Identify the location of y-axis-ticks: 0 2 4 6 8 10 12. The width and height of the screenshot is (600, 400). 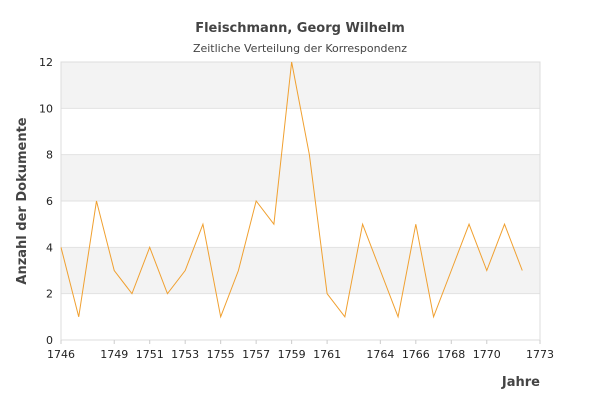
(46, 201).